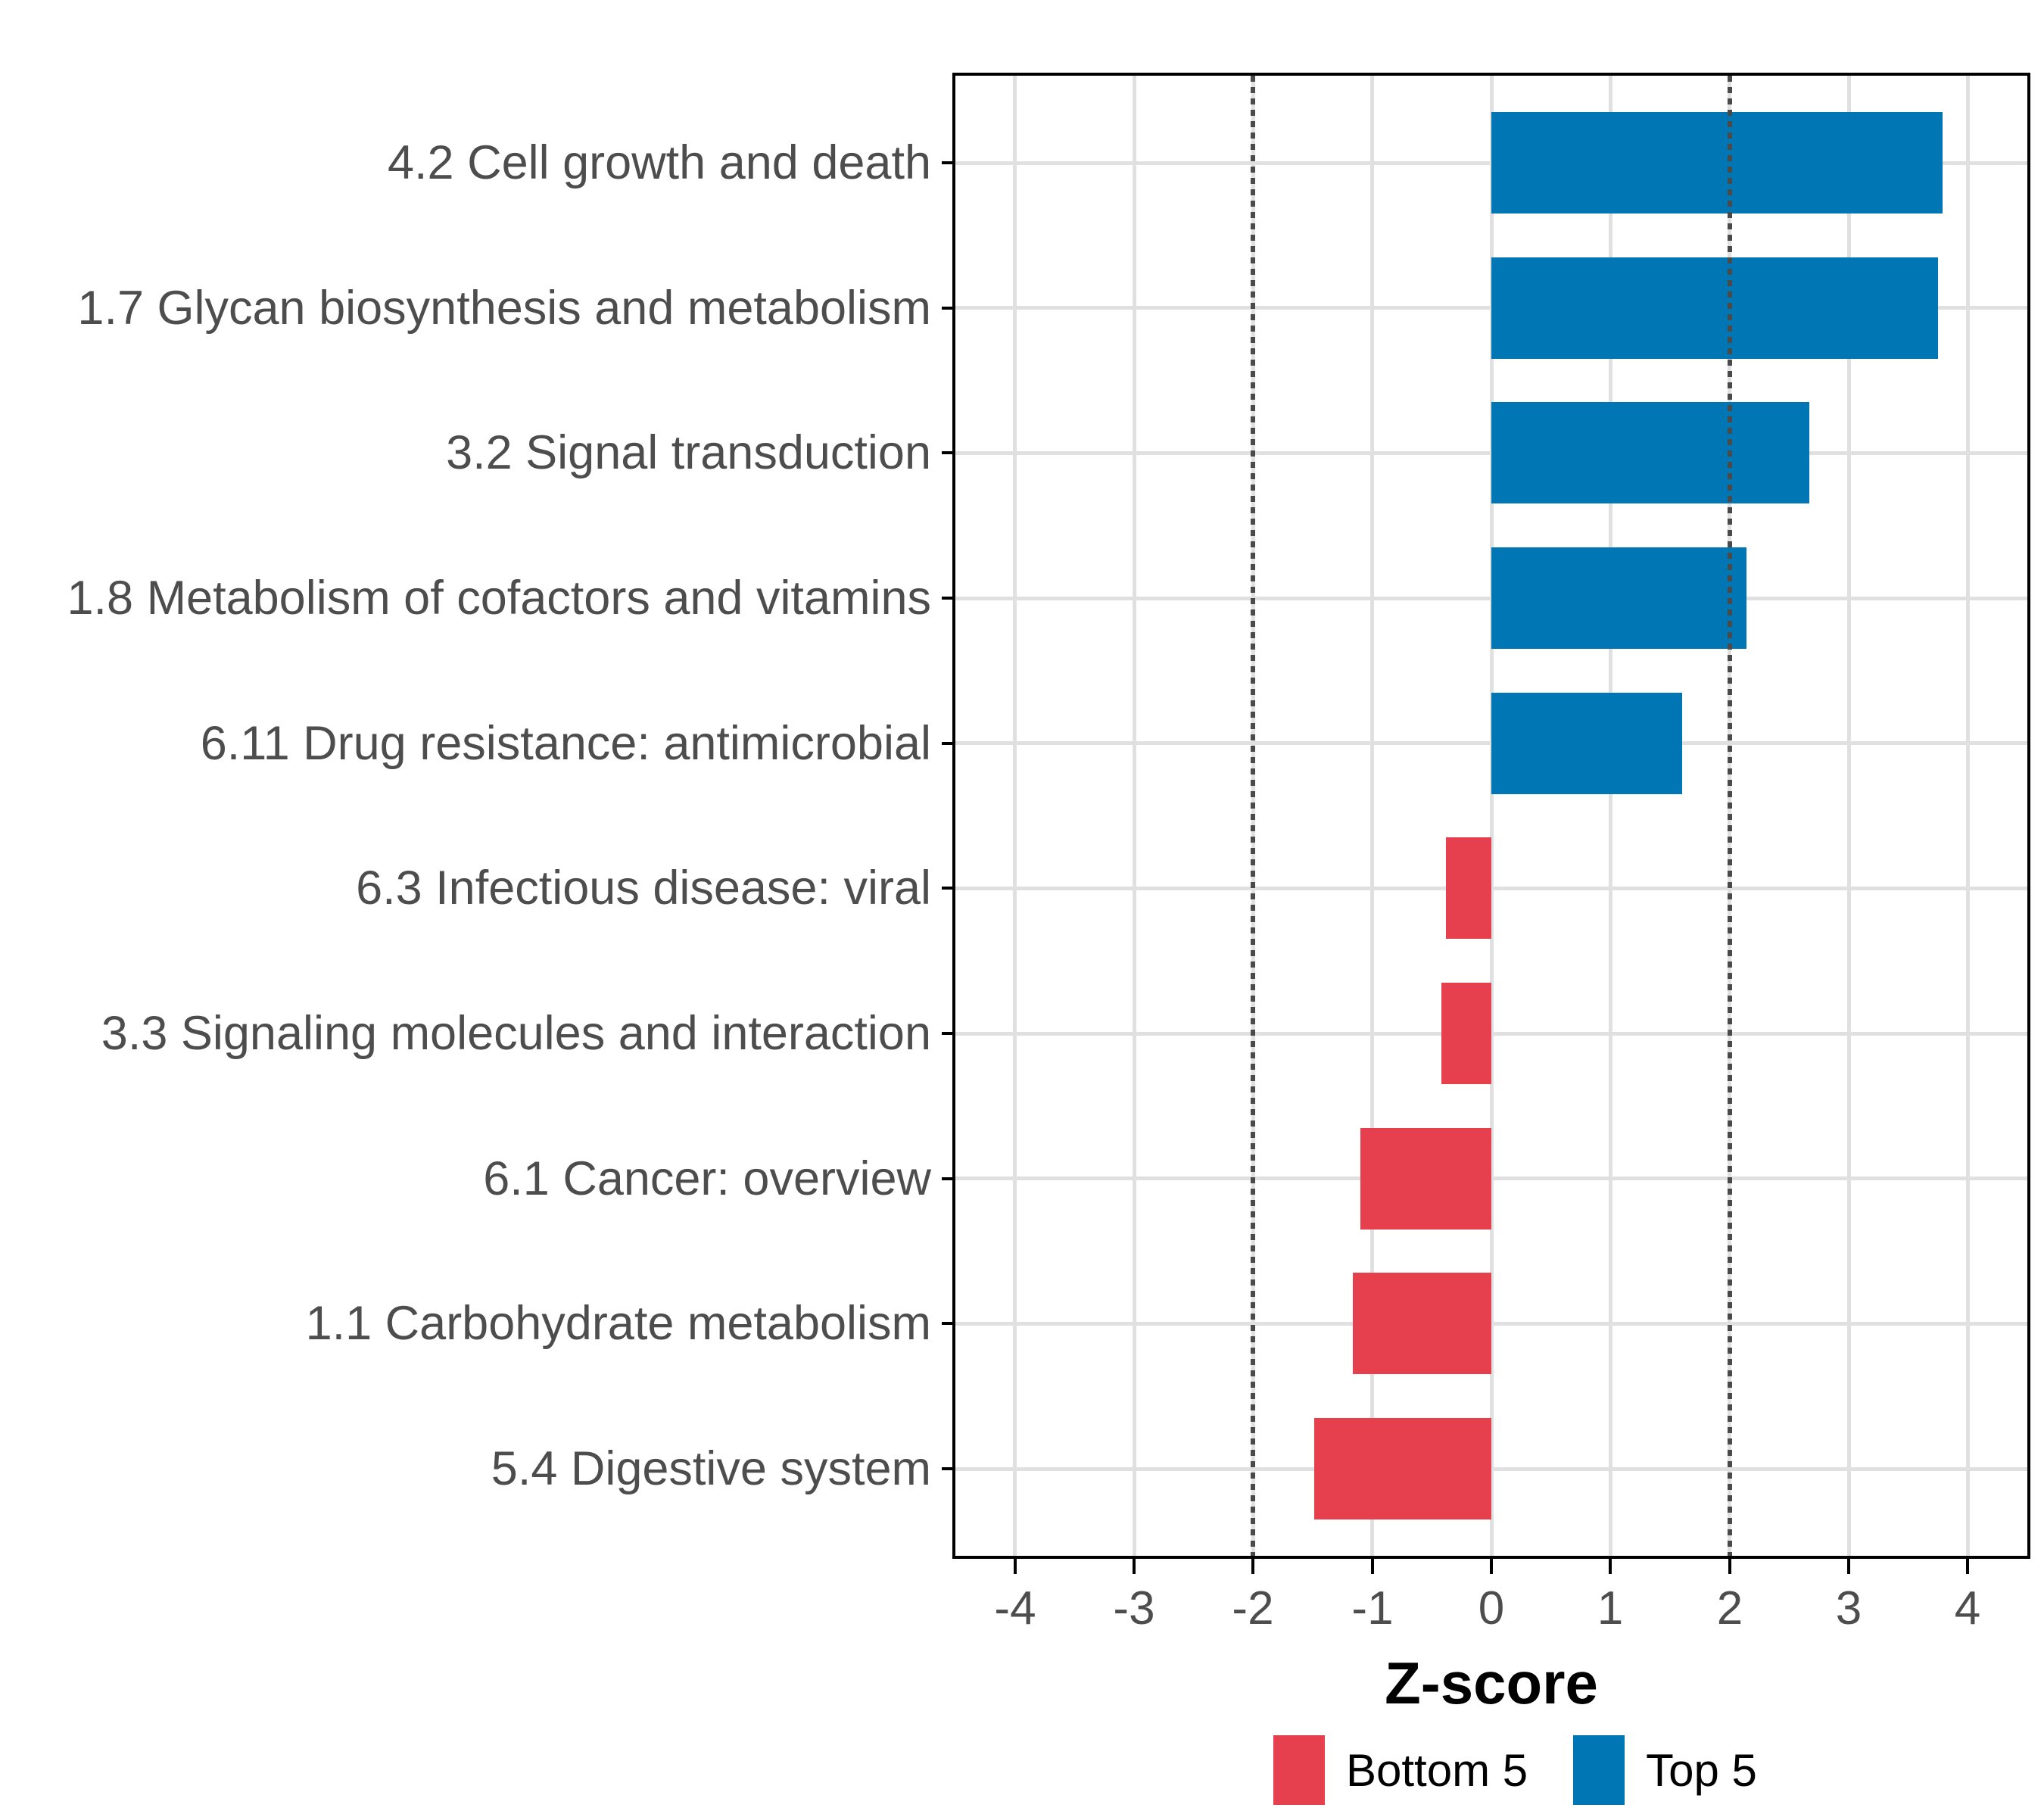 The height and width of the screenshot is (1817, 2044). What do you see at coordinates (1134, 1608) in the screenshot?
I see `x-axis-tick-label: -3` at bounding box center [1134, 1608].